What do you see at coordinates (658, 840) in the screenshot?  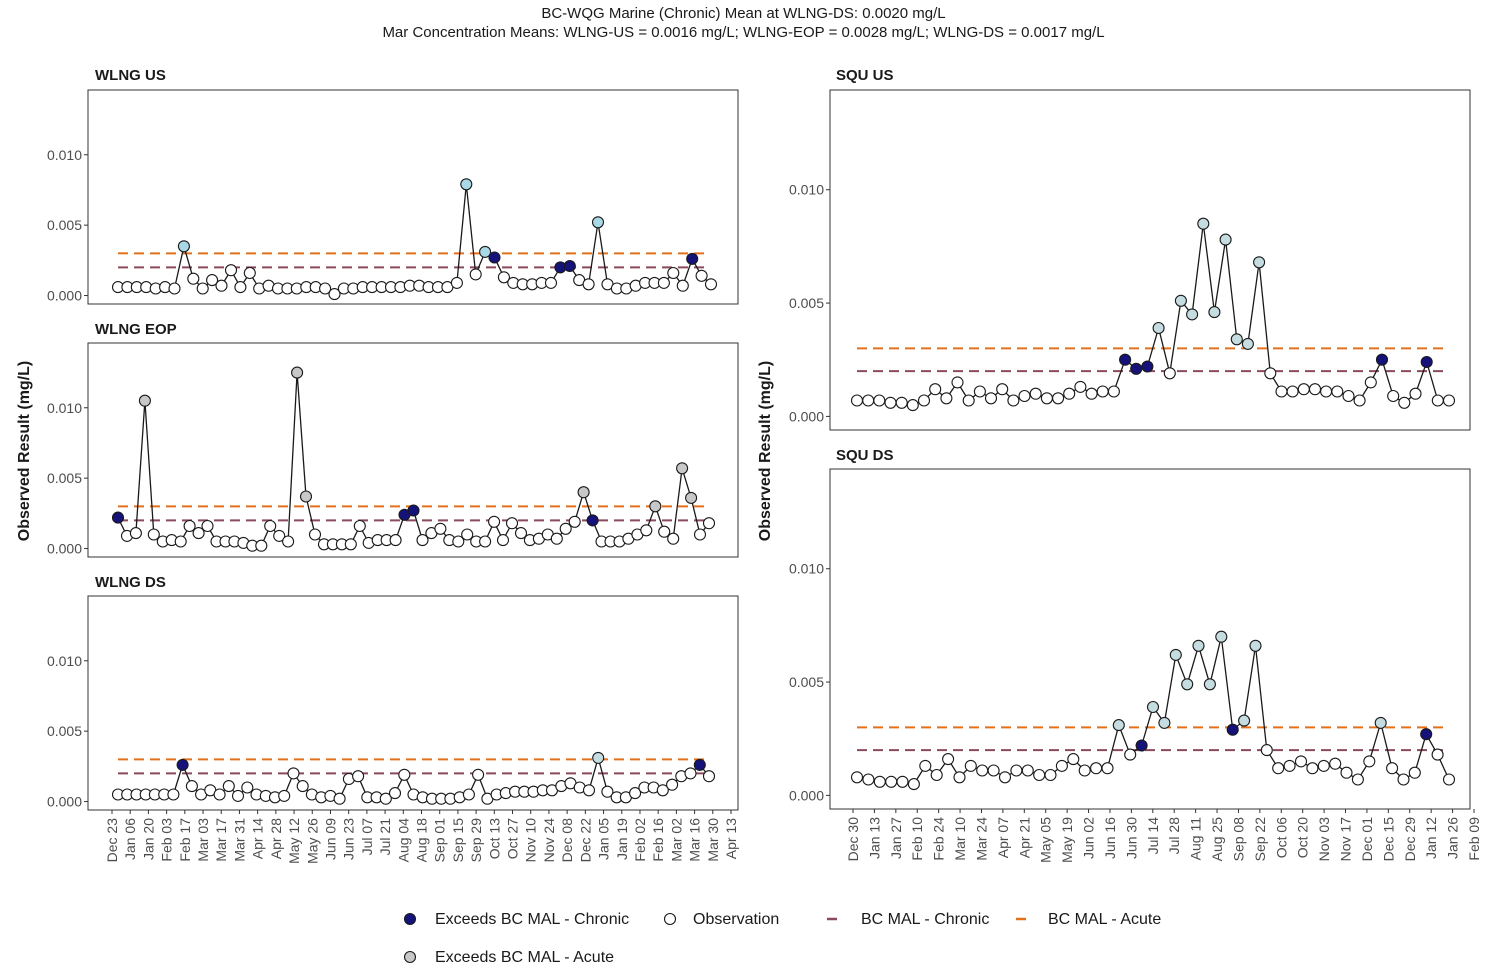 I see `x-tick-label: Feb 16` at bounding box center [658, 840].